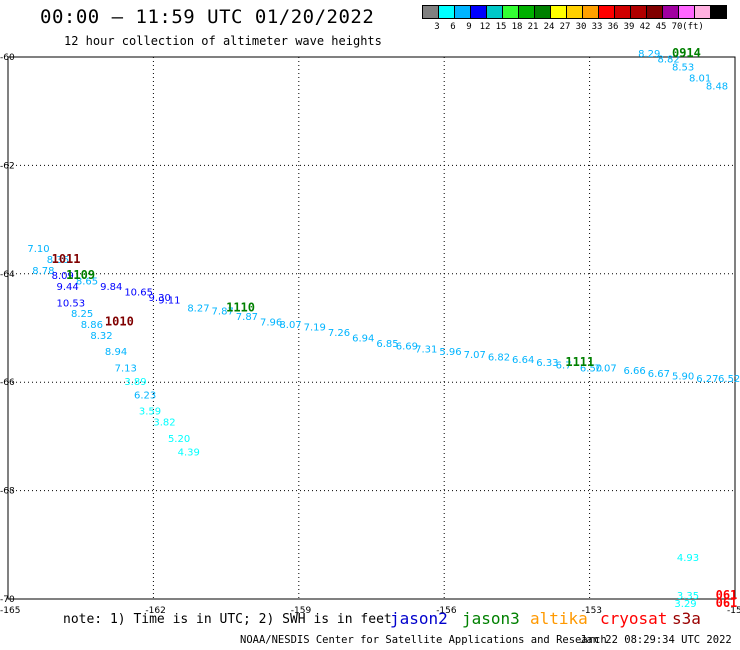  I want to click on scale-label: 36, so click(613, 27).